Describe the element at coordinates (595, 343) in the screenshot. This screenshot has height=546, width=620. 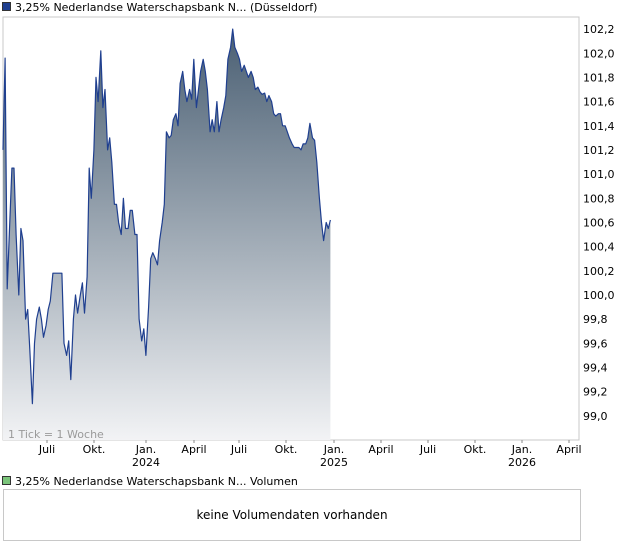
I see `y-tick-label: 99,6` at that location.